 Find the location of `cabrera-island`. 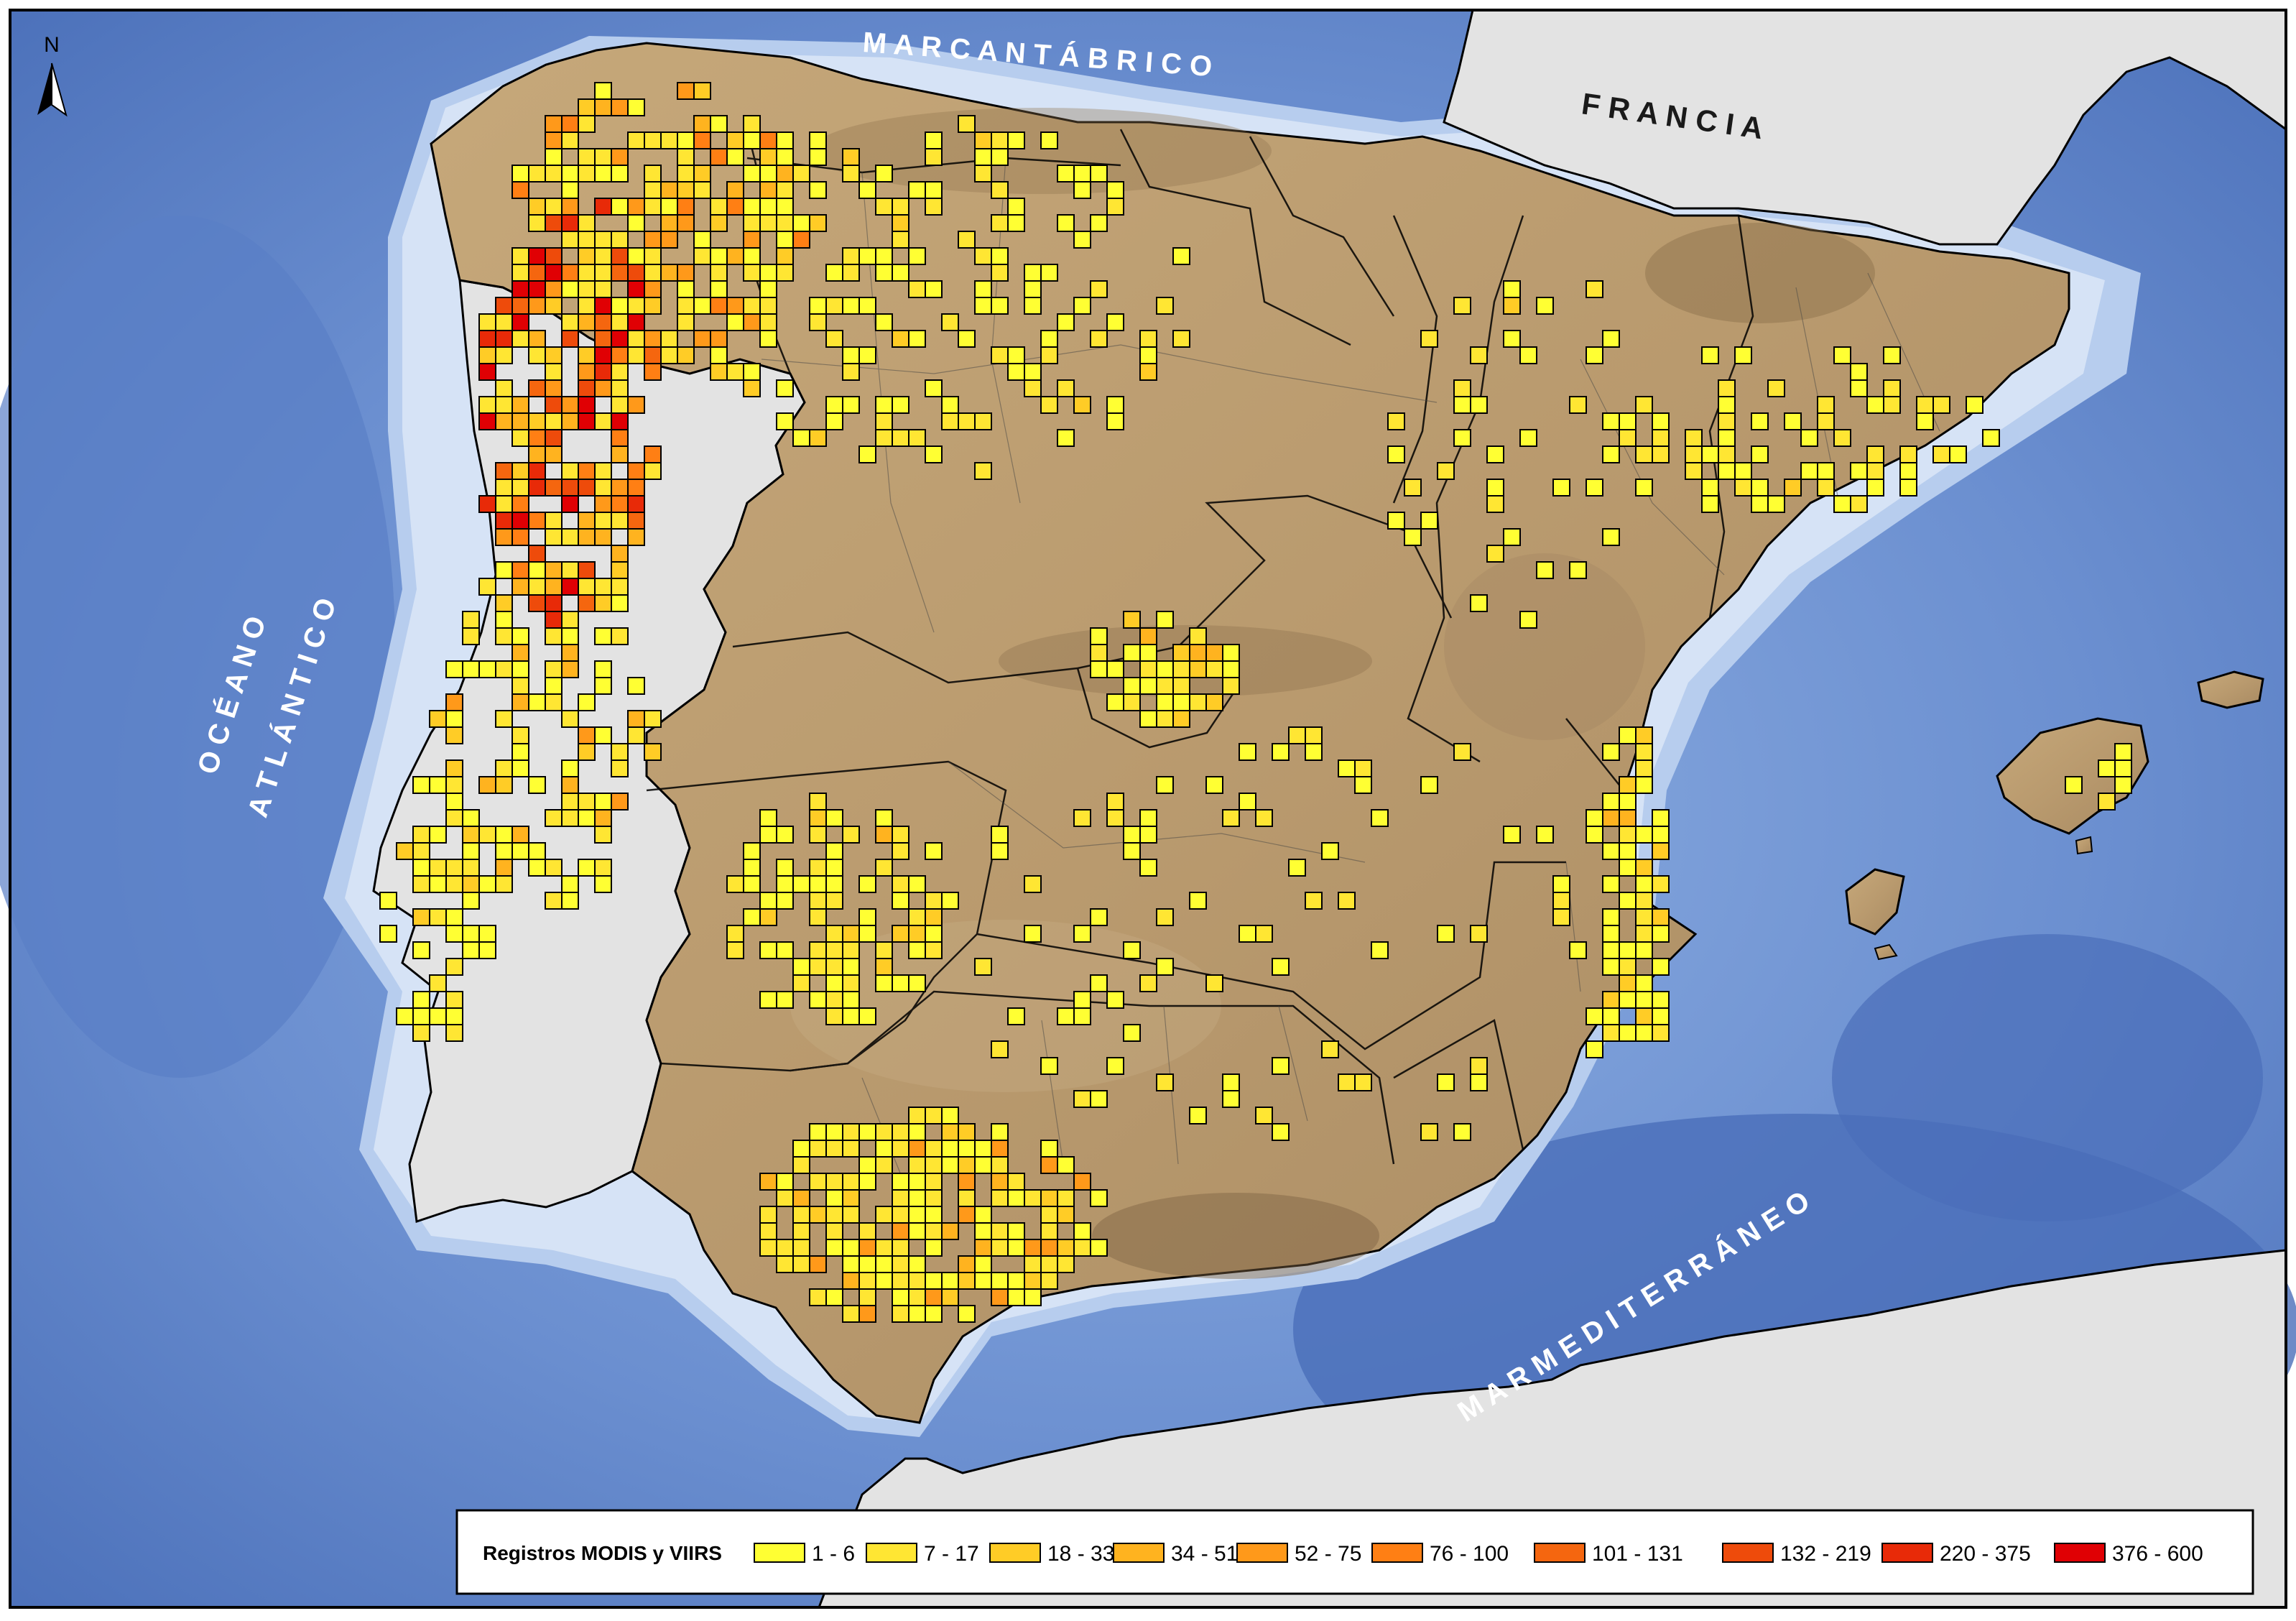

cabrera-island is located at coordinates (2084, 845).